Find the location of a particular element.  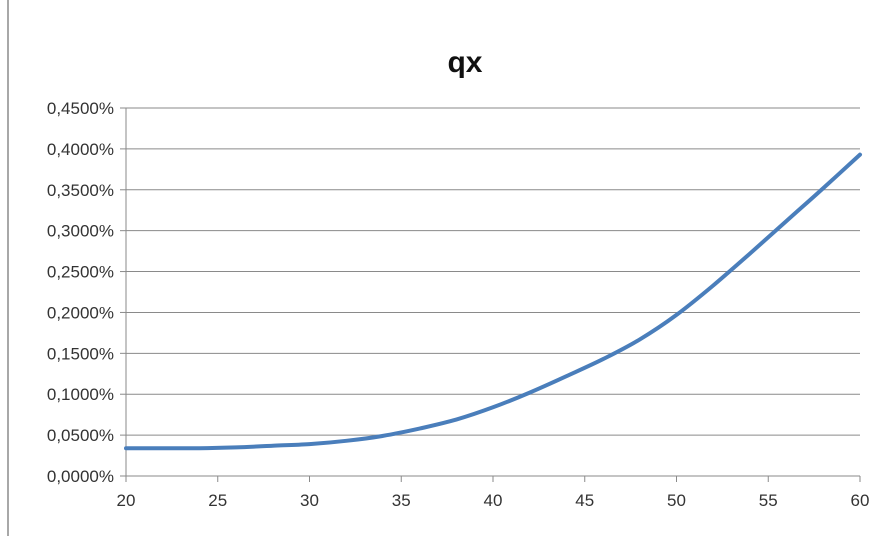

x-tick-label: 60 is located at coordinates (860, 500).